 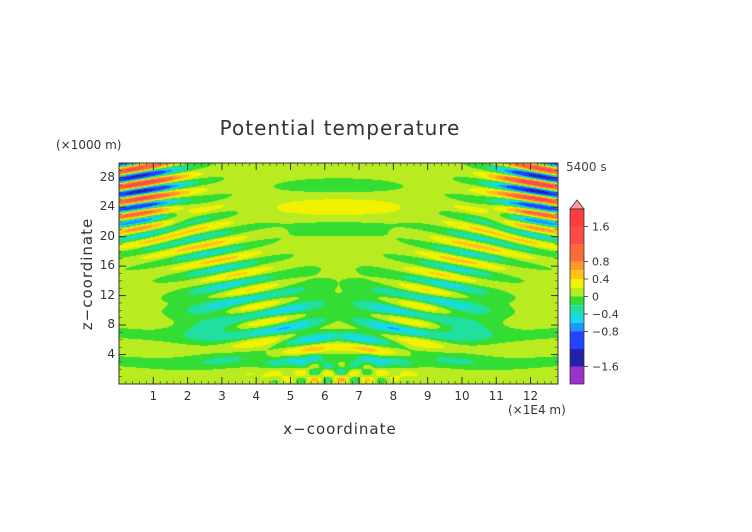 What do you see at coordinates (222, 396) in the screenshot?
I see `x-tick-label: 3` at bounding box center [222, 396].